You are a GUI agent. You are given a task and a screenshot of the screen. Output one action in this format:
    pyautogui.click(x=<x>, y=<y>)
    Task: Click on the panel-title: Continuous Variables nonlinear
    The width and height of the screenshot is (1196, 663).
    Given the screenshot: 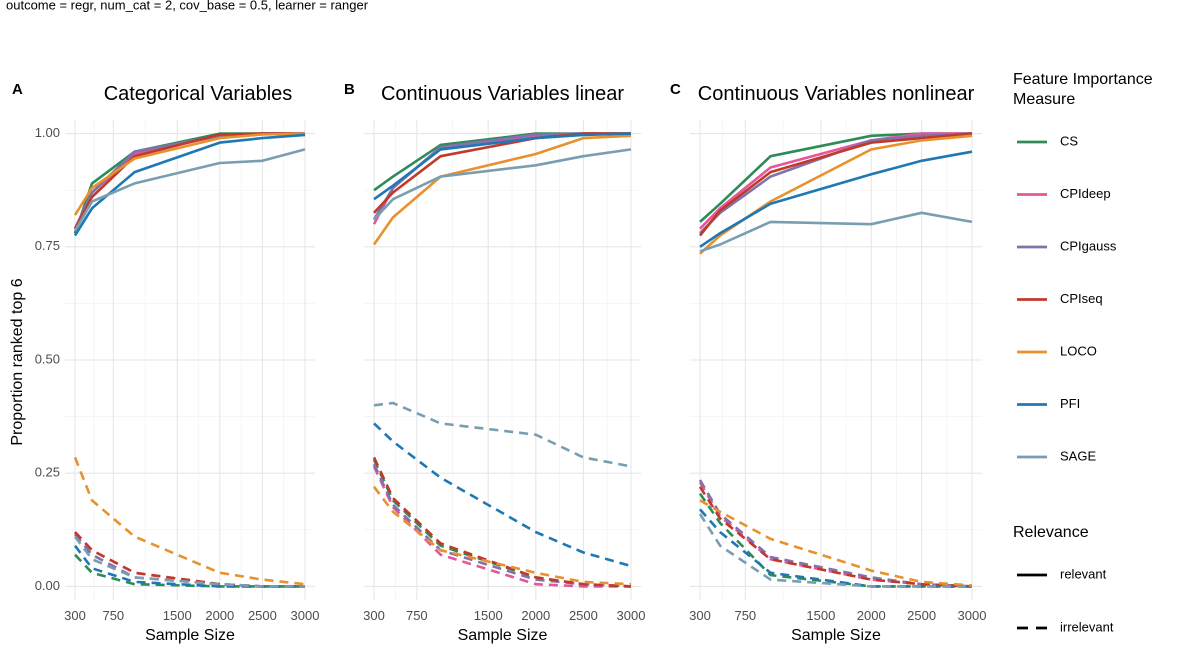 What is the action you would take?
    pyautogui.click(x=836, y=94)
    